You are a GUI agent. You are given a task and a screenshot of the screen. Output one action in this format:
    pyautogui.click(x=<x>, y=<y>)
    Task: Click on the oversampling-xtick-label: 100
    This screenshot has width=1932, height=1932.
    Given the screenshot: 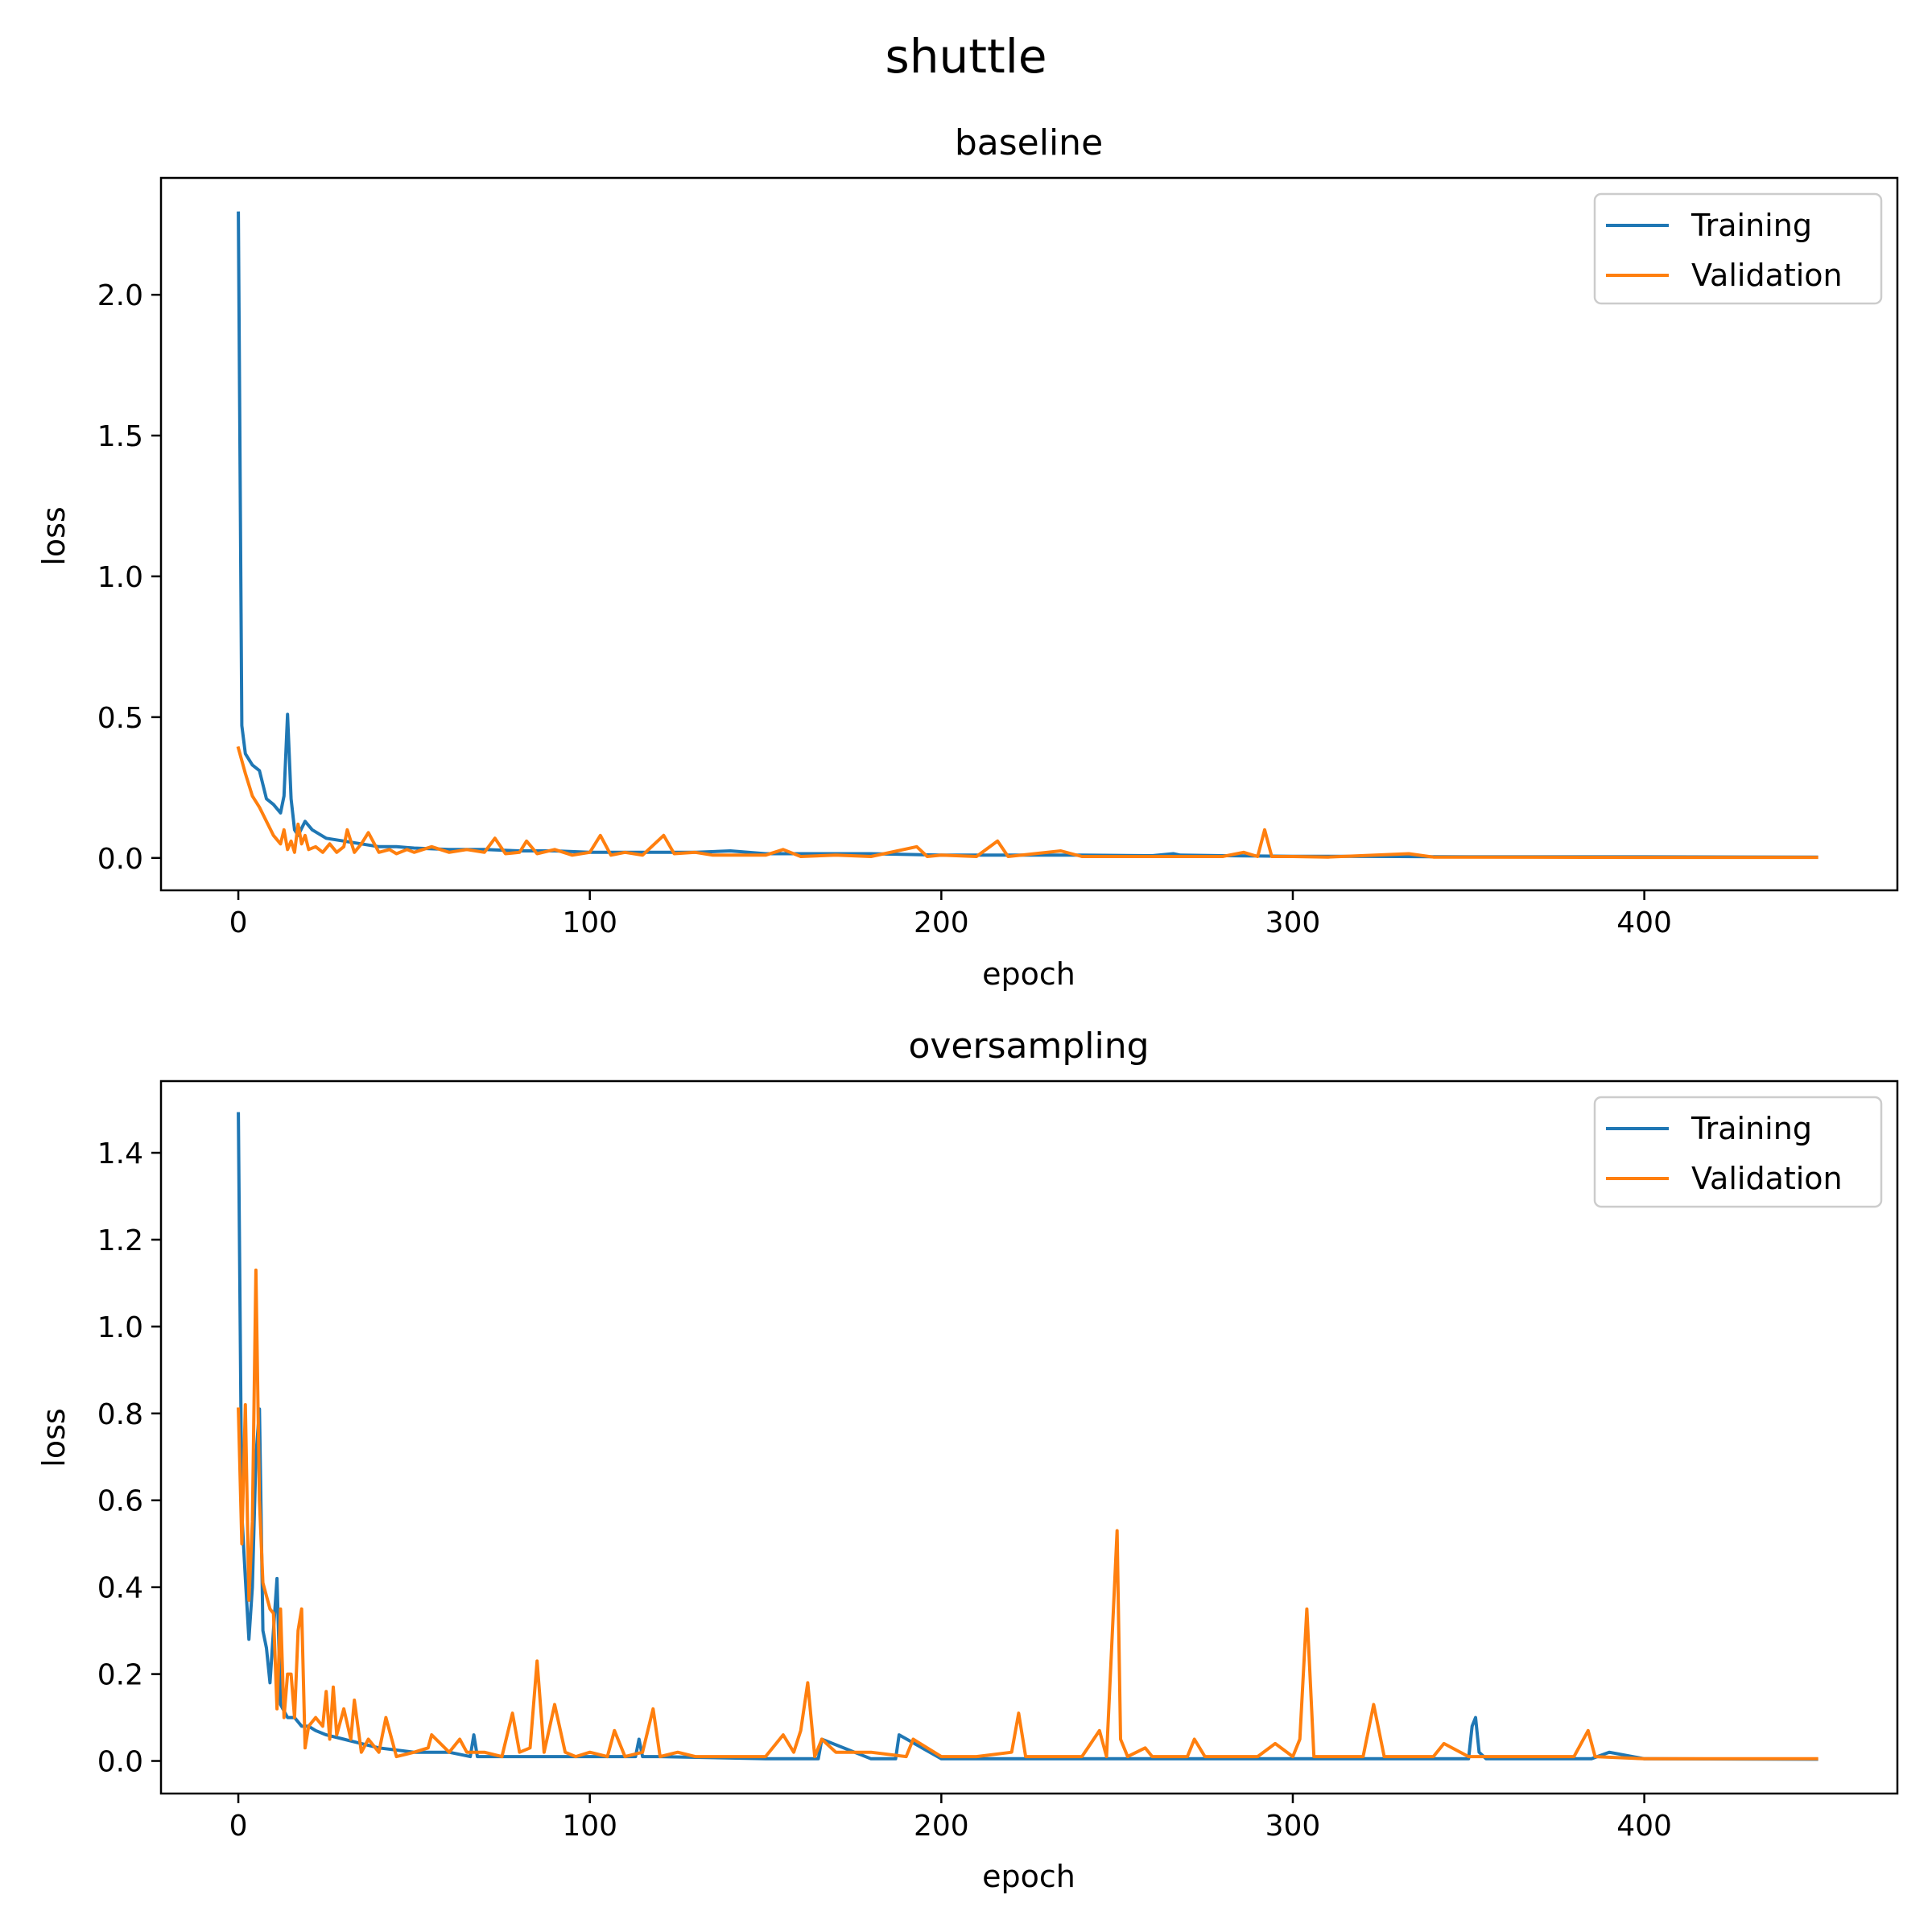 What is the action you would take?
    pyautogui.click(x=589, y=1826)
    